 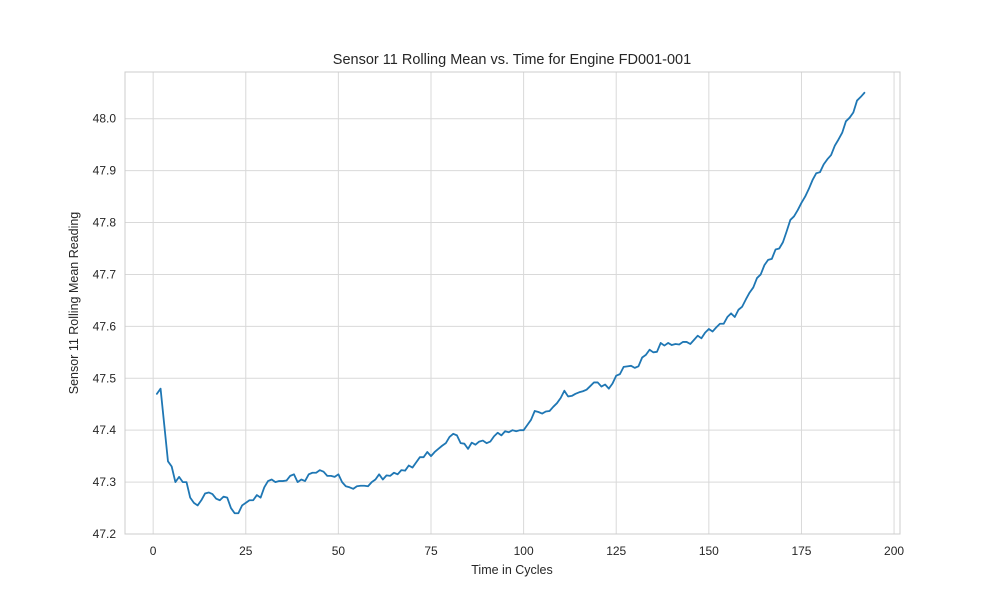 What do you see at coordinates (105, 482) in the screenshot?
I see `y-tick-label: 47.3` at bounding box center [105, 482].